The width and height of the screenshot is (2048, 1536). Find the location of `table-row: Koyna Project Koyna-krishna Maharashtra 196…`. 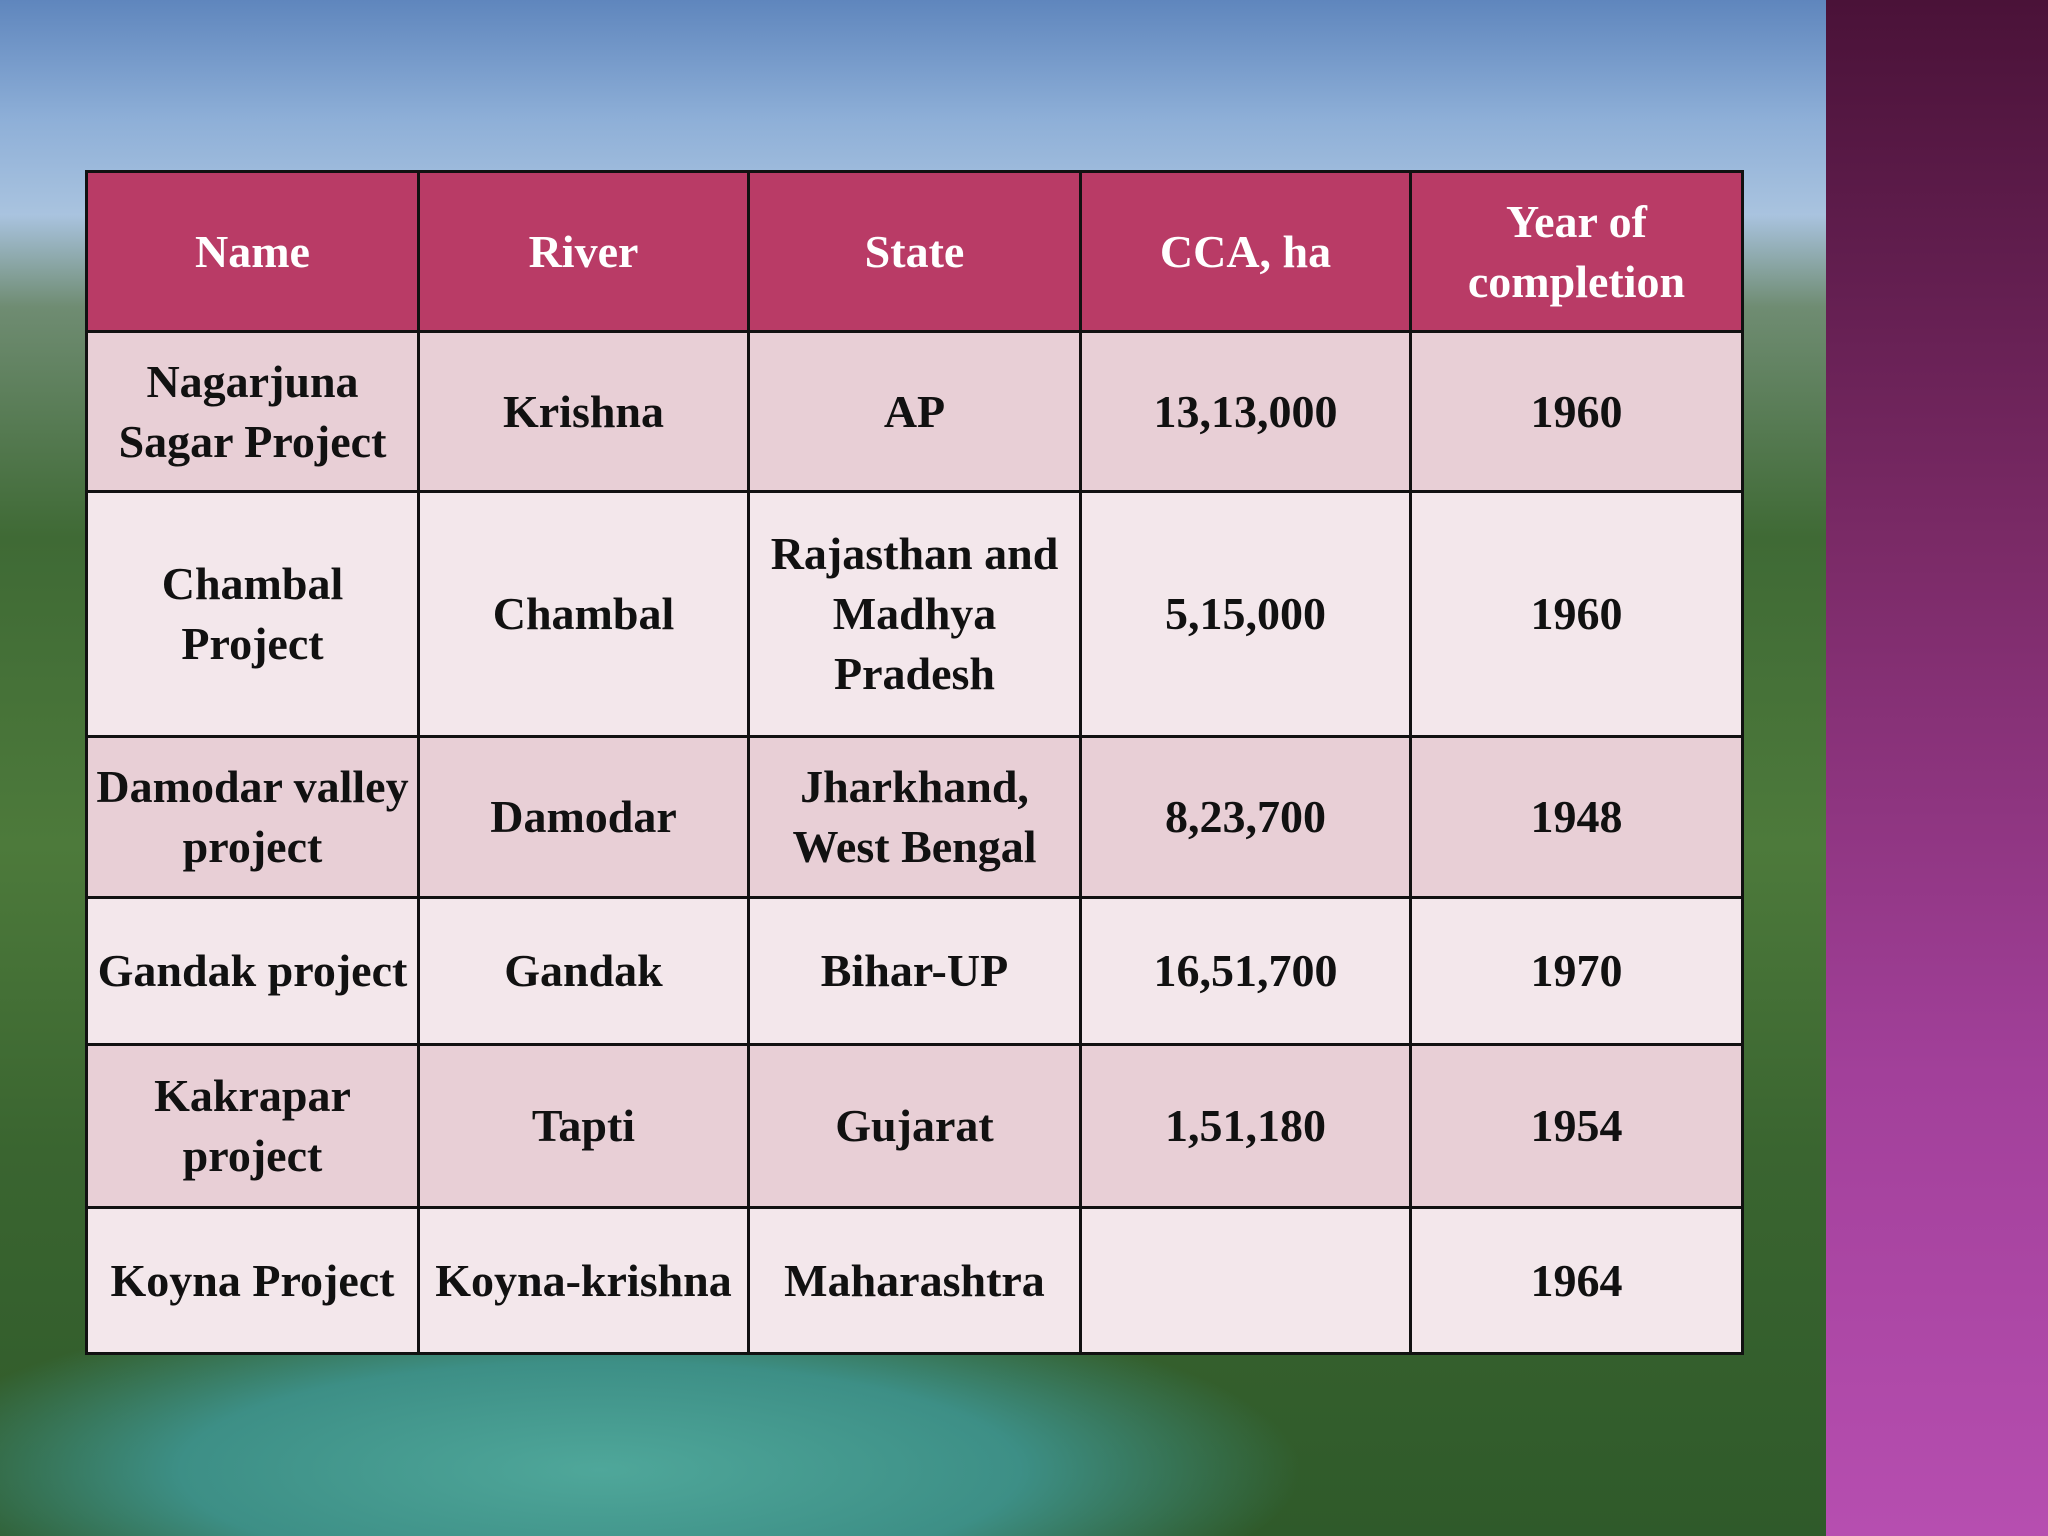

table-row: Koyna Project Koyna-krishna Maharashtra 196… is located at coordinates (914, 1280).